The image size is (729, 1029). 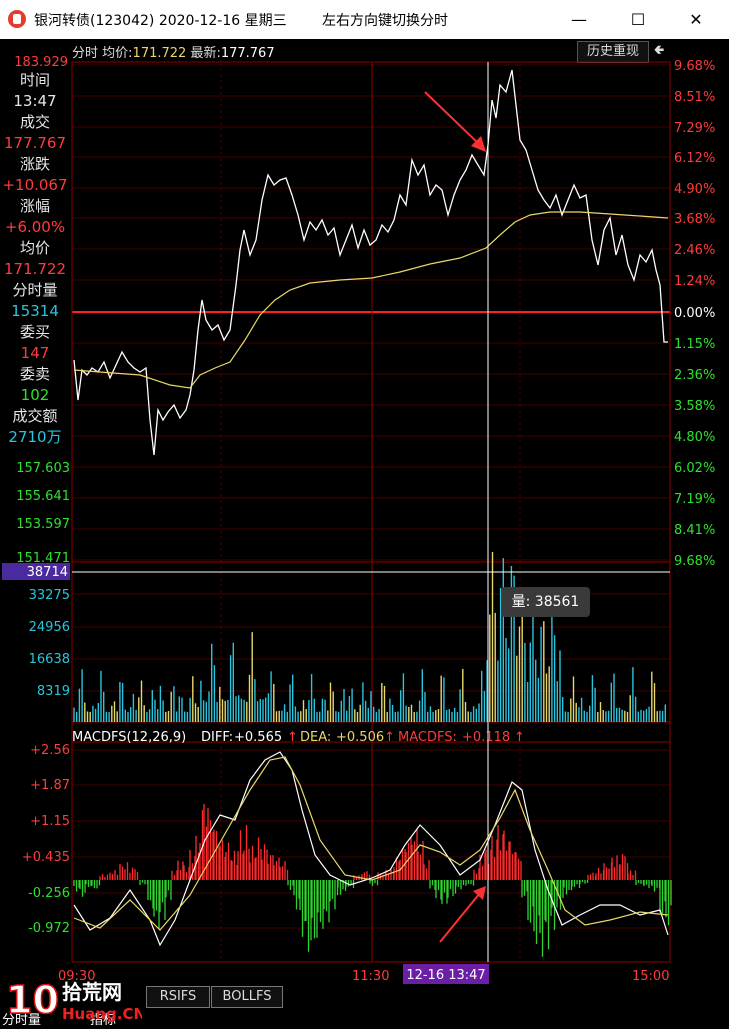 I want to click on axis-tick-right: 3.58%, so click(x=694, y=406).